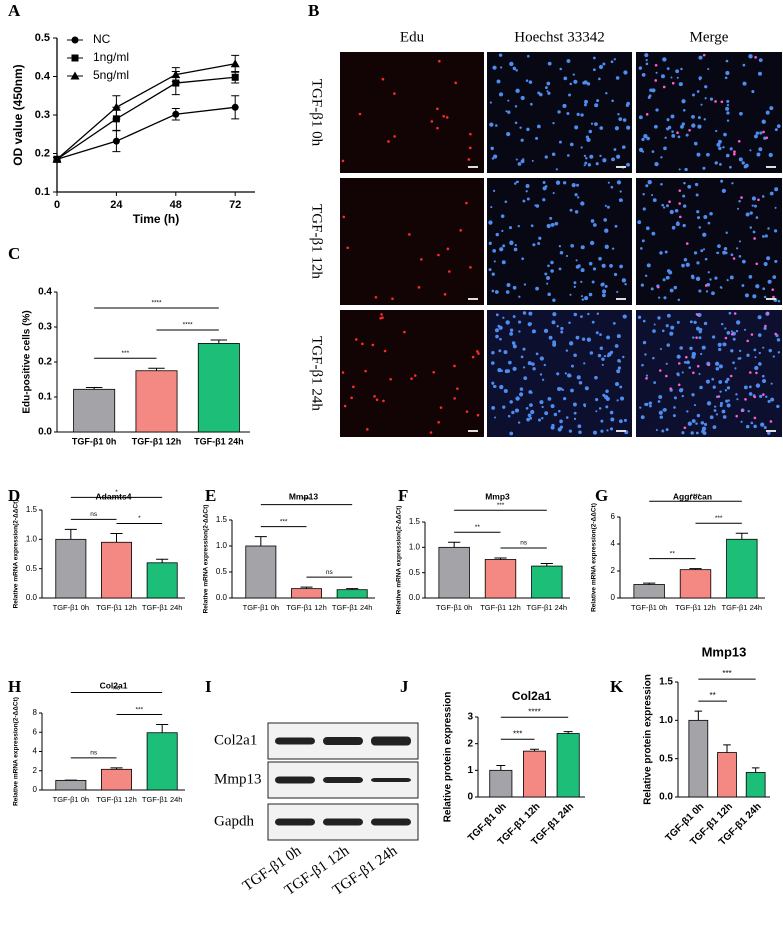 This screenshot has height=934, width=783. What do you see at coordinates (666, 758) in the screenshot?
I see `y-tick-label: 0.5` at bounding box center [666, 758].